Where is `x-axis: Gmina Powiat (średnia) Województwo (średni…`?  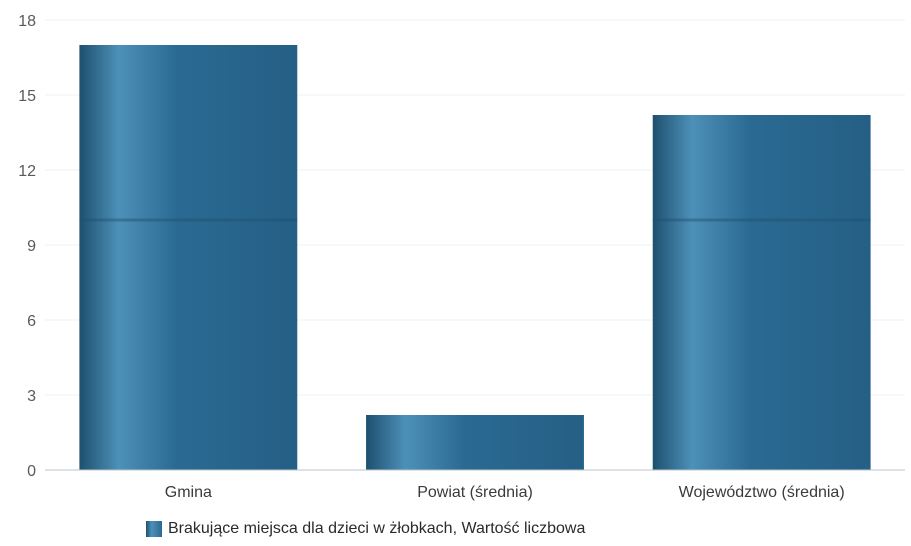
x-axis: Gmina Powiat (średnia) Województwo (średni… is located at coordinates (475, 485).